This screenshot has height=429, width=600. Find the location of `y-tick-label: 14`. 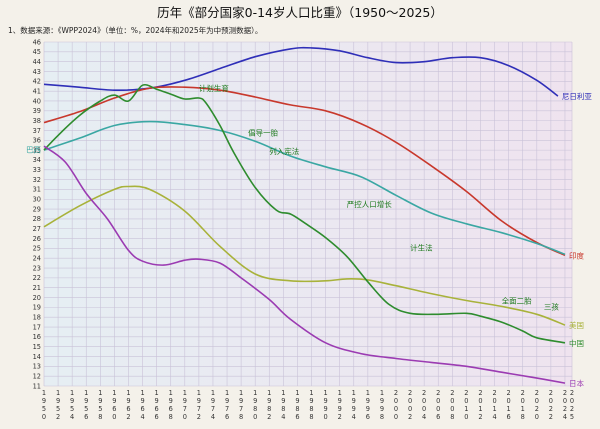

y-tick-label: 14 is located at coordinates (37, 357).